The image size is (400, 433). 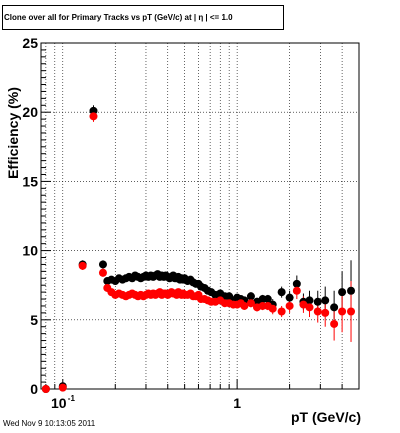 I want to click on y-axis-title: Efficiency (%), so click(x=13, y=133).